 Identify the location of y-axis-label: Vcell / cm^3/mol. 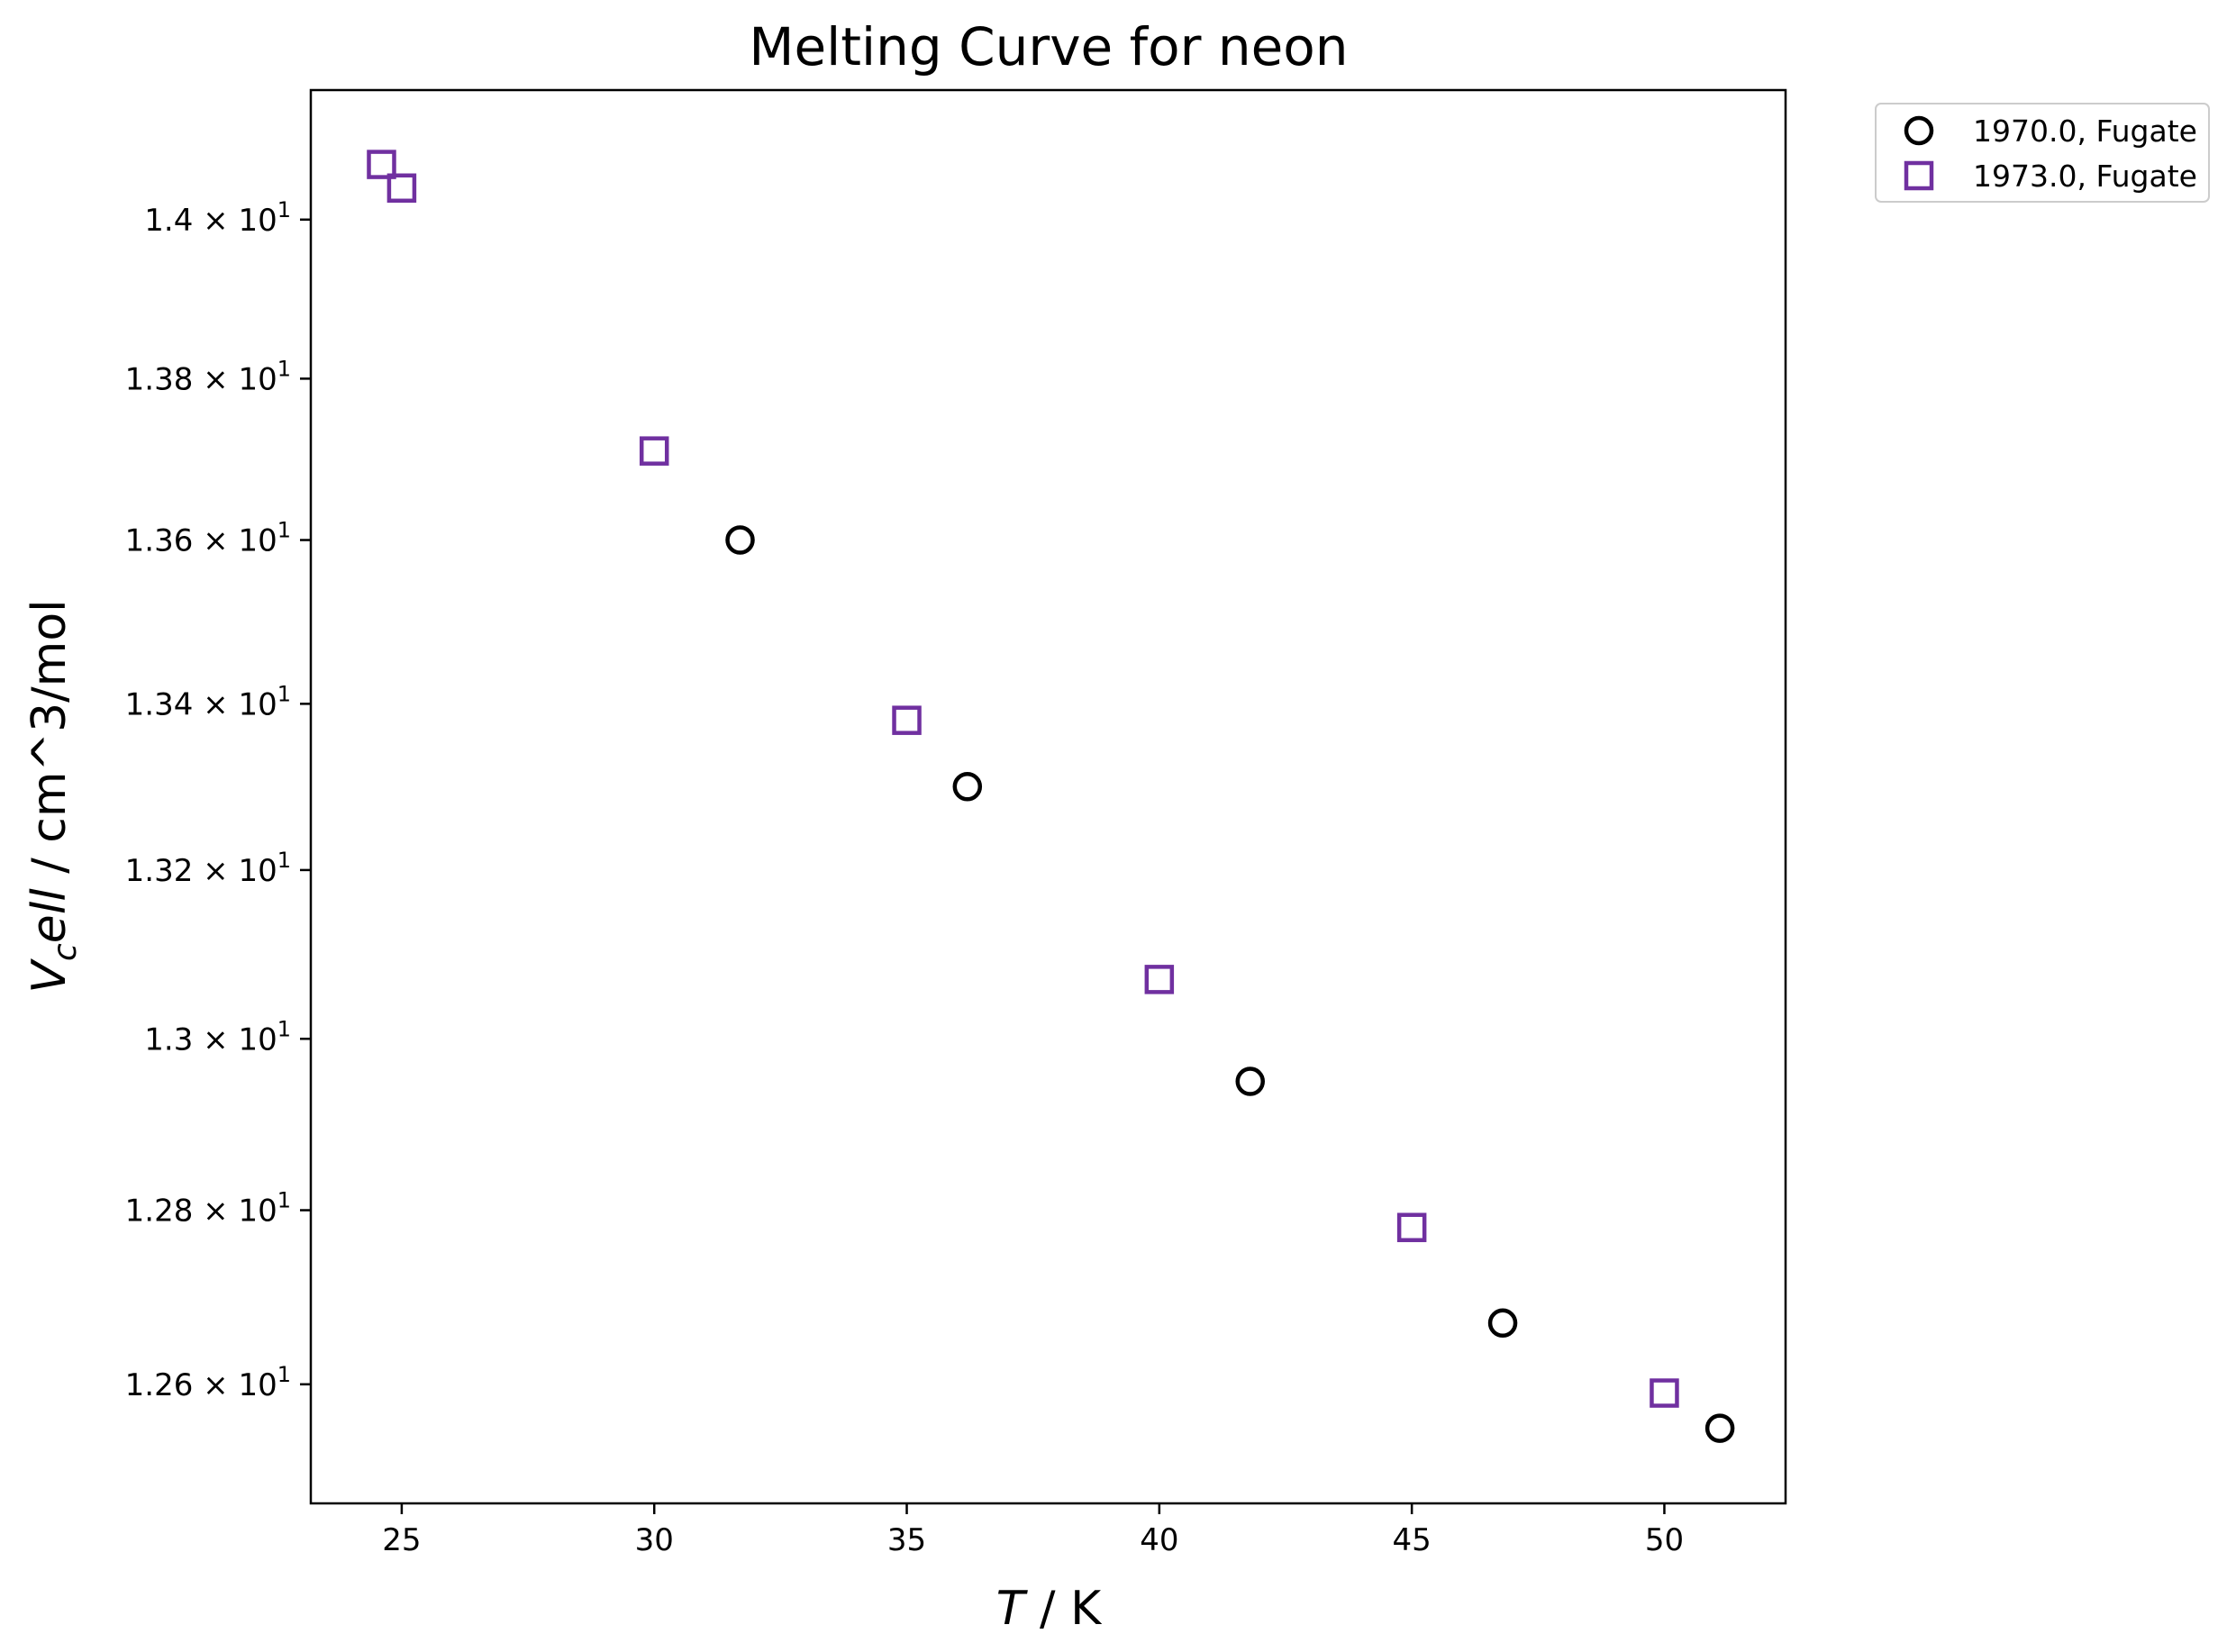
(53, 796).